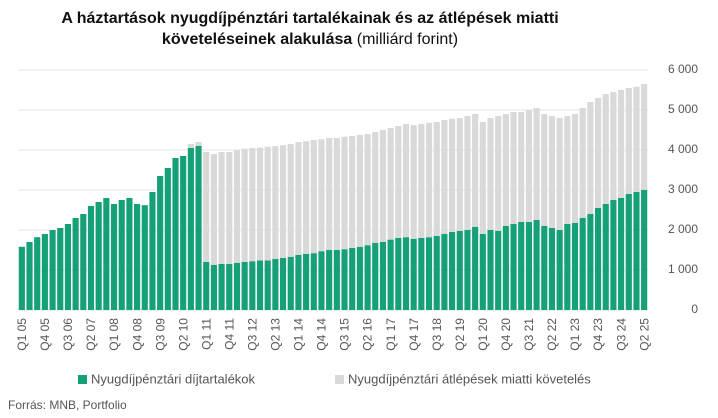 The image size is (718, 418). I want to click on x-tick-label: Q3 15, so click(345, 334).